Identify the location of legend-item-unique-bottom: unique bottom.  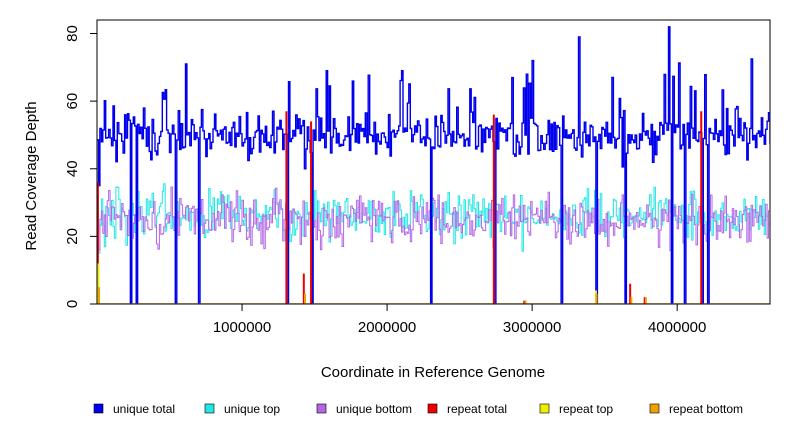
(364, 409).